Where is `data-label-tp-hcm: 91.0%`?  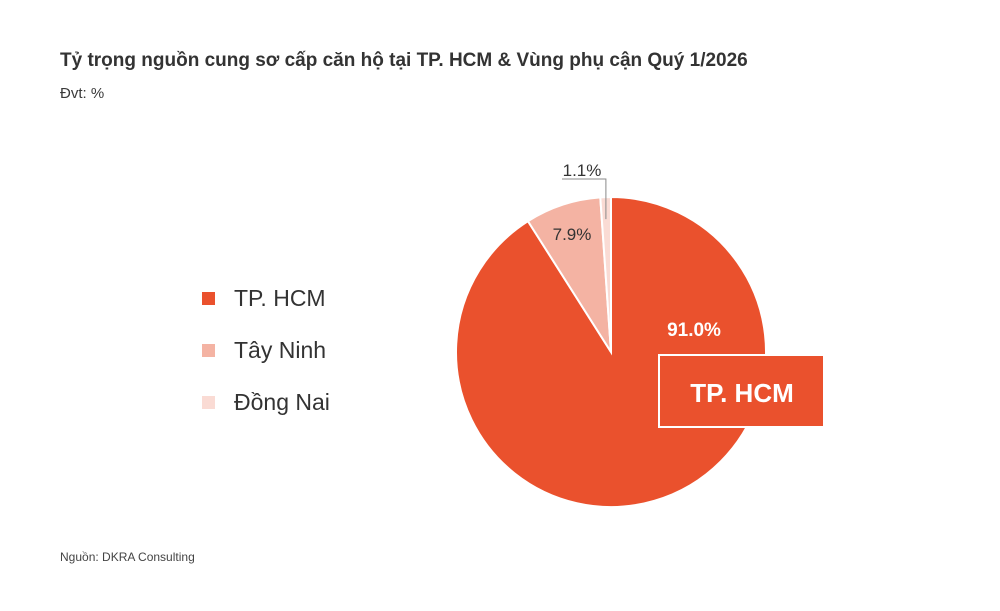
data-label-tp-hcm: 91.0% is located at coordinates (694, 330).